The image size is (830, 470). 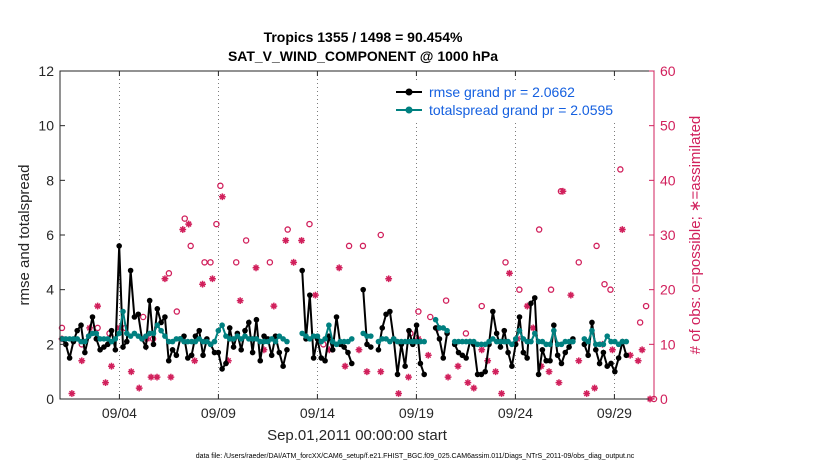 I want to click on x-tick-label: 09/24, so click(x=515, y=413).